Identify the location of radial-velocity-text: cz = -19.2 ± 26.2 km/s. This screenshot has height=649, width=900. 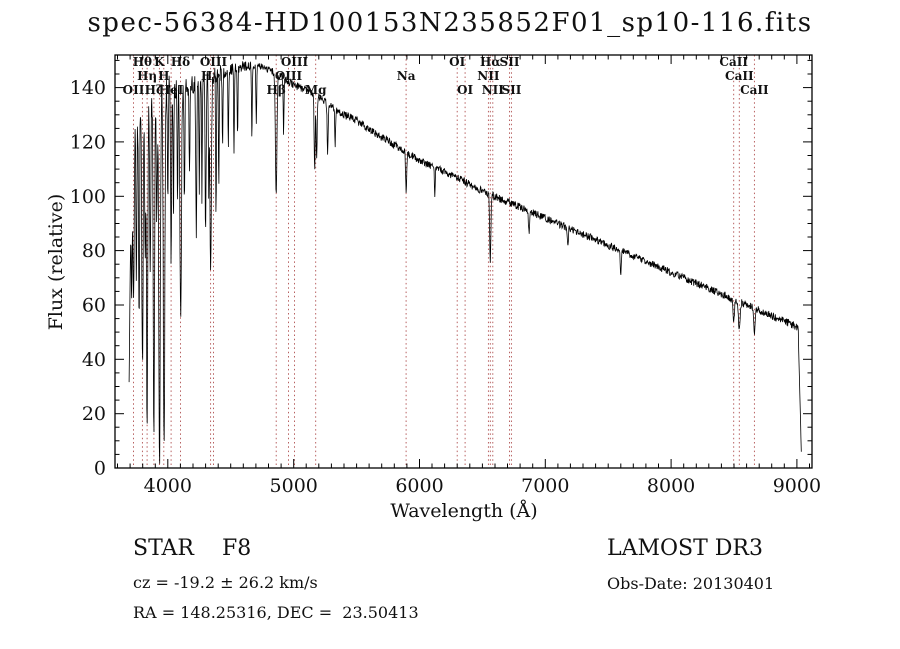
(225, 582).